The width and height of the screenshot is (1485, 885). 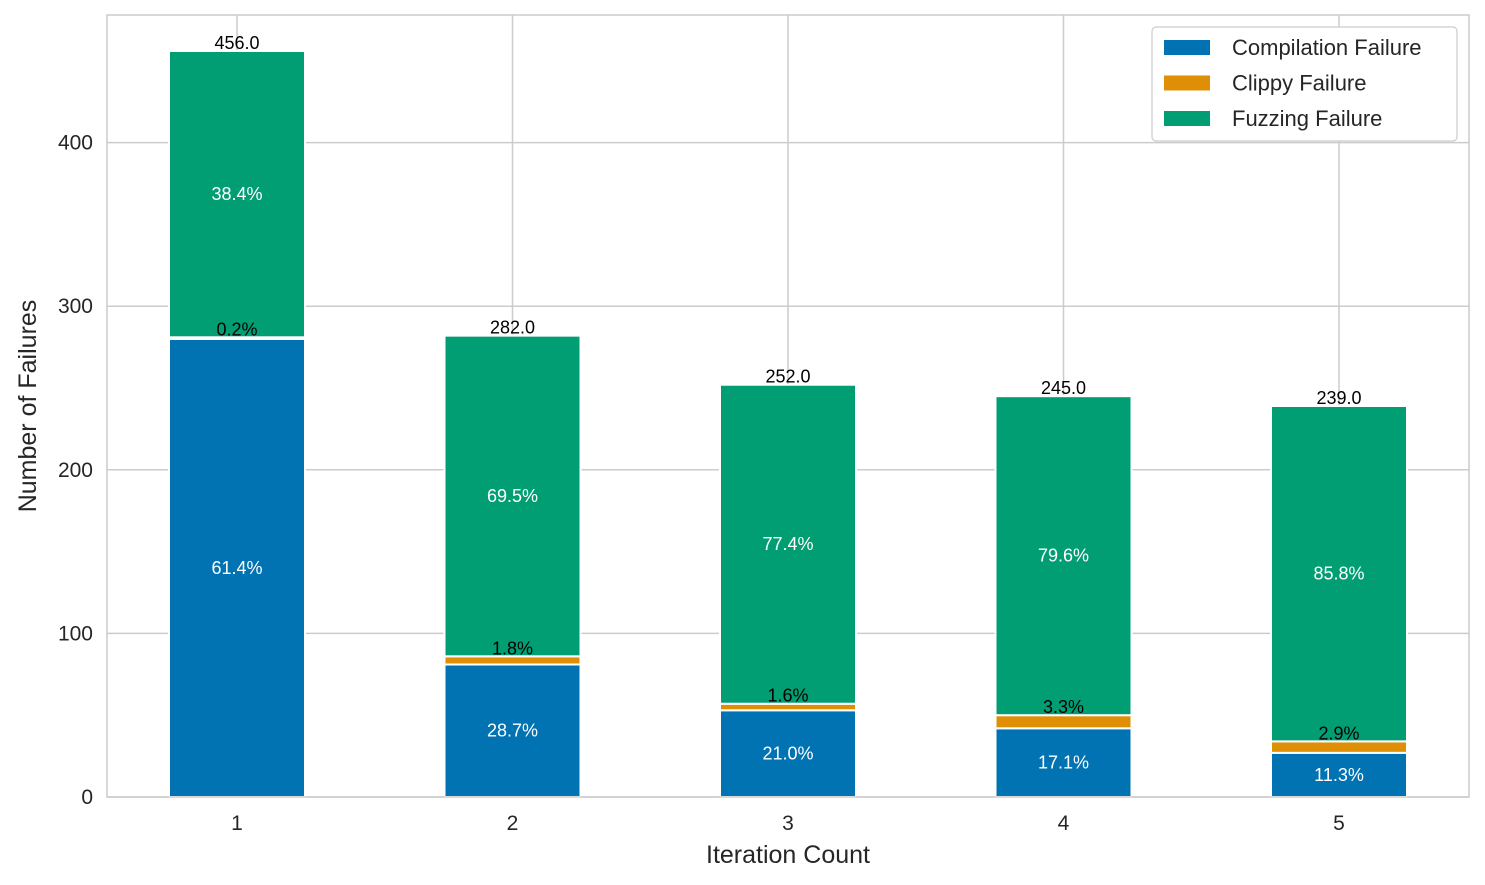 What do you see at coordinates (28, 406) in the screenshot?
I see `y-axis-label: Number of Failures` at bounding box center [28, 406].